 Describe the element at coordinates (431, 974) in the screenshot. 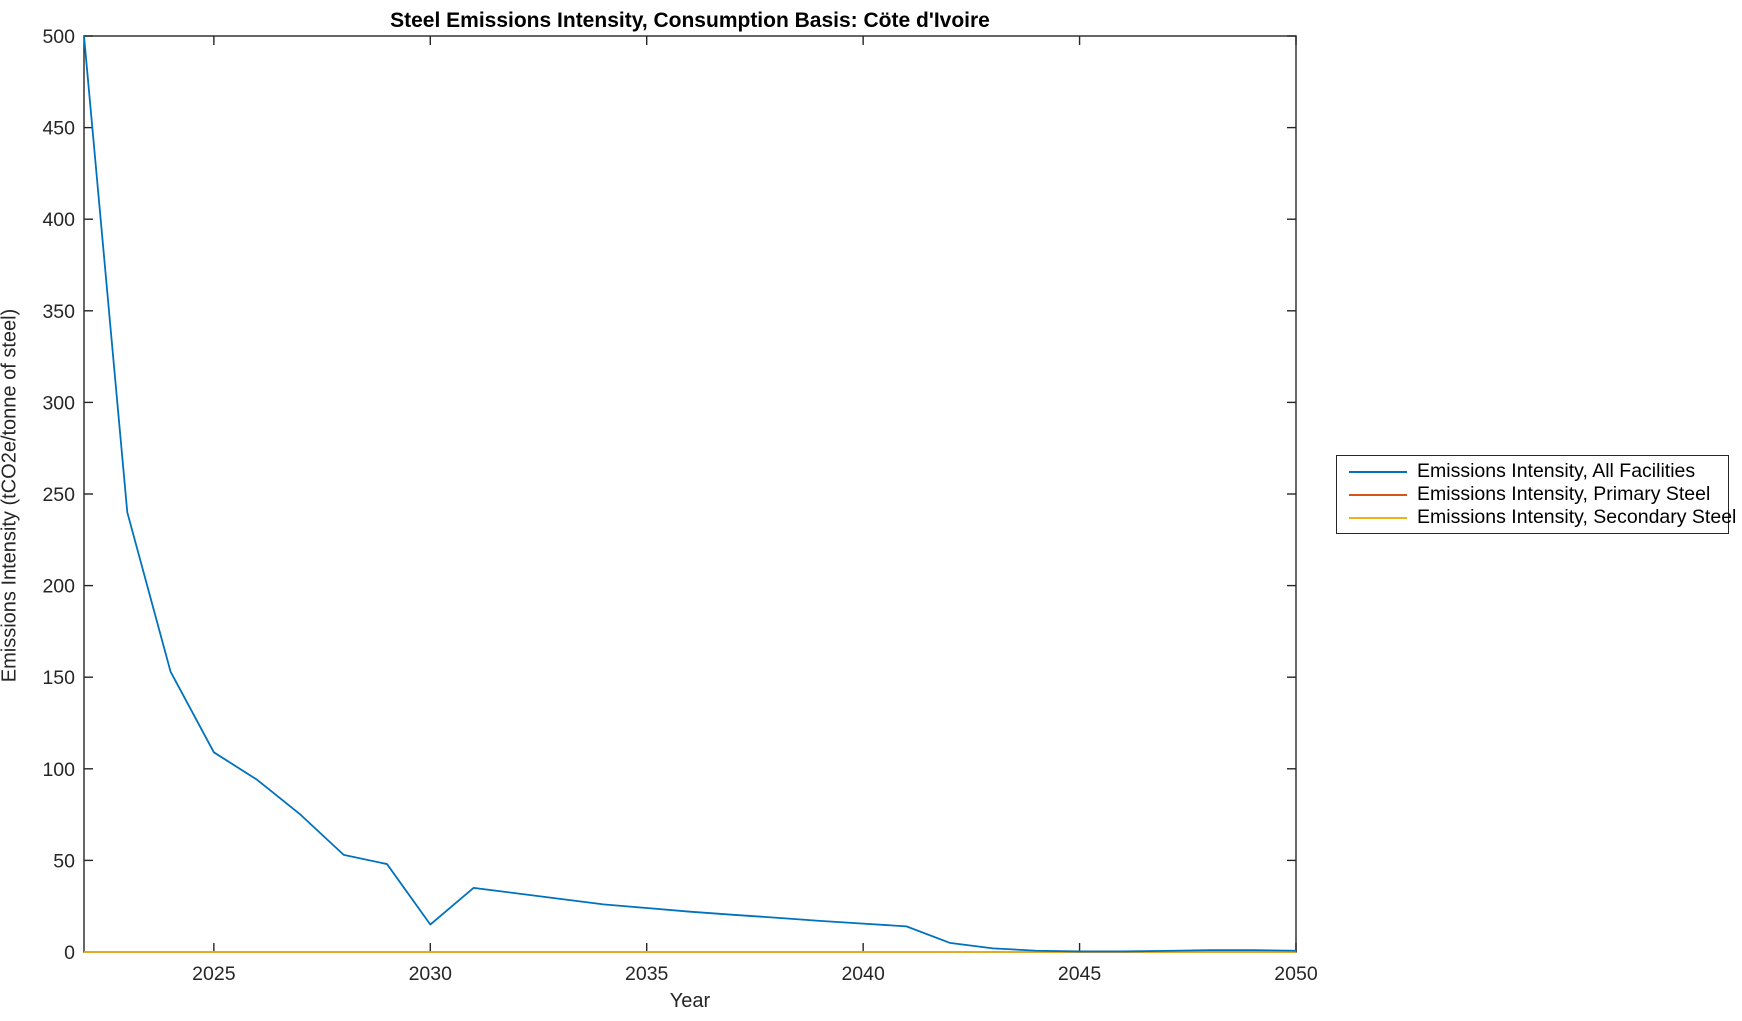

I see `x-tick-label: 2030` at that location.